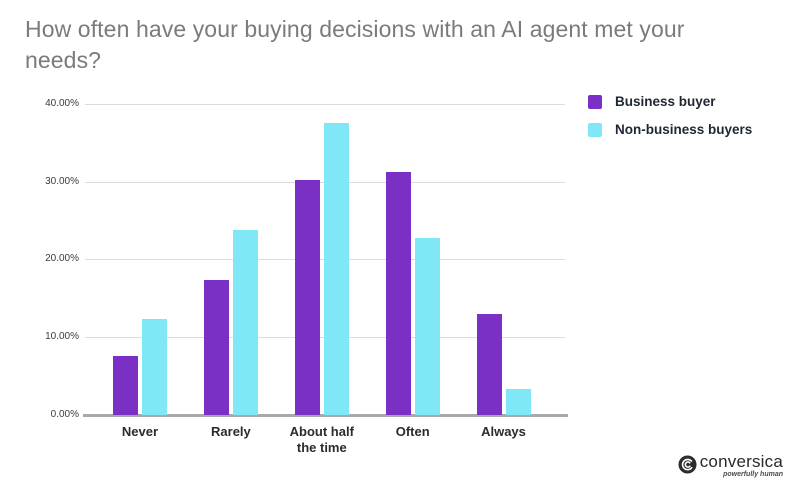  What do you see at coordinates (398, 293) in the screenshot?
I see `bar-business-buyer-often` at bounding box center [398, 293].